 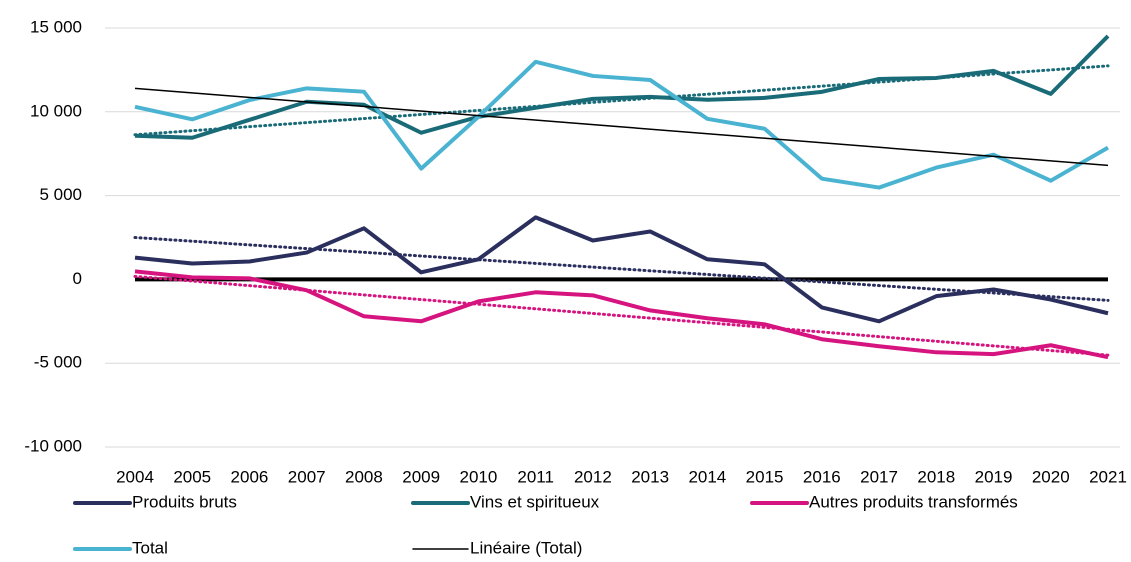 What do you see at coordinates (364, 476) in the screenshot?
I see `x-tick-label: 2008` at bounding box center [364, 476].